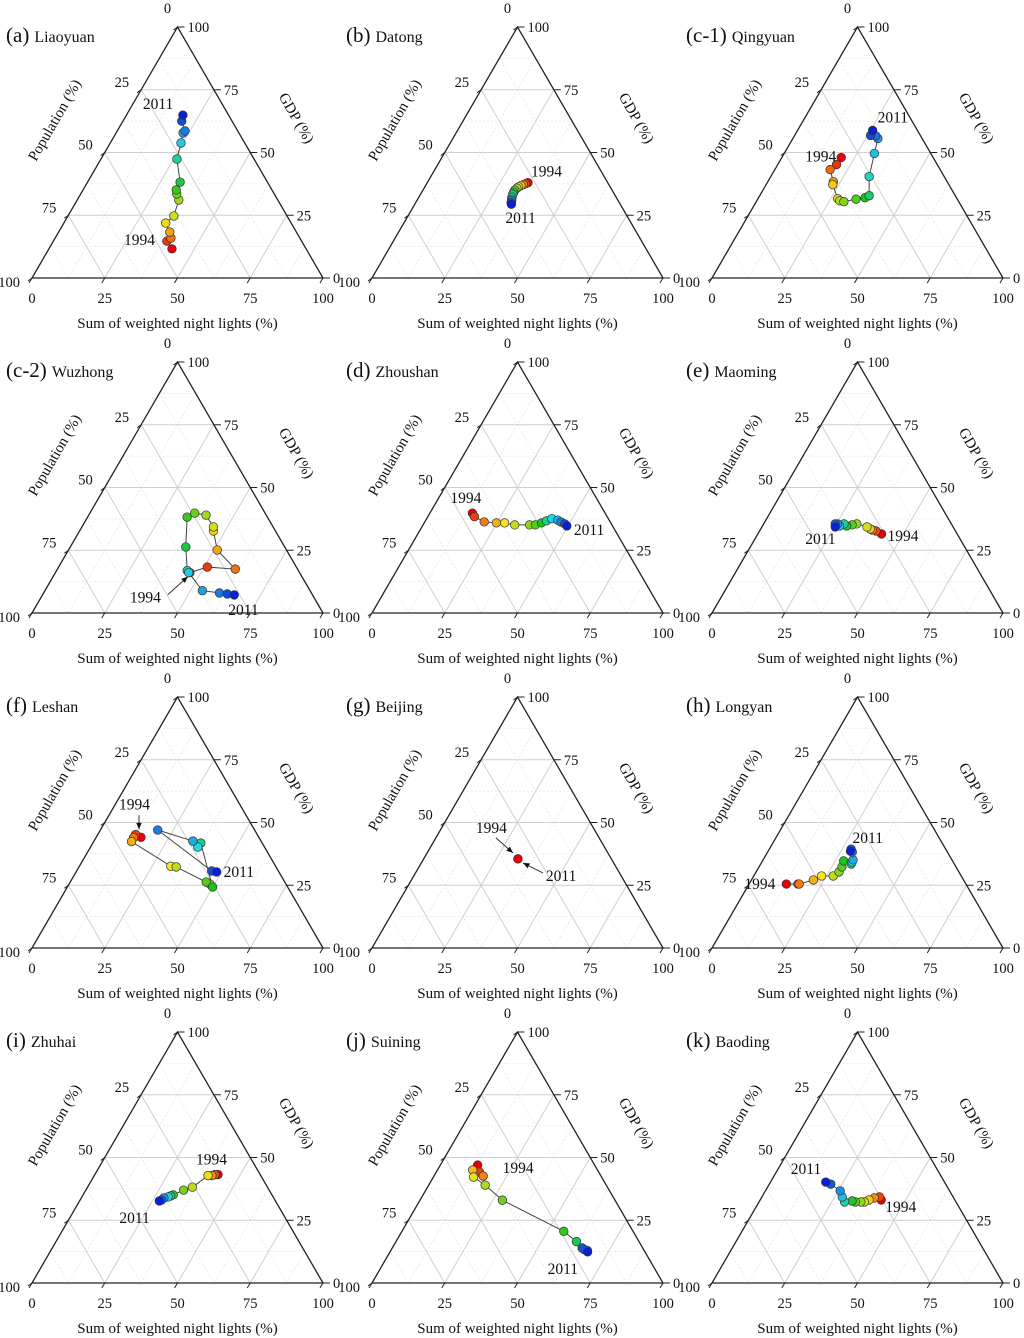  Describe the element at coordinates (735, 455) in the screenshot. I see `axis-title-population: Population (%)` at that location.